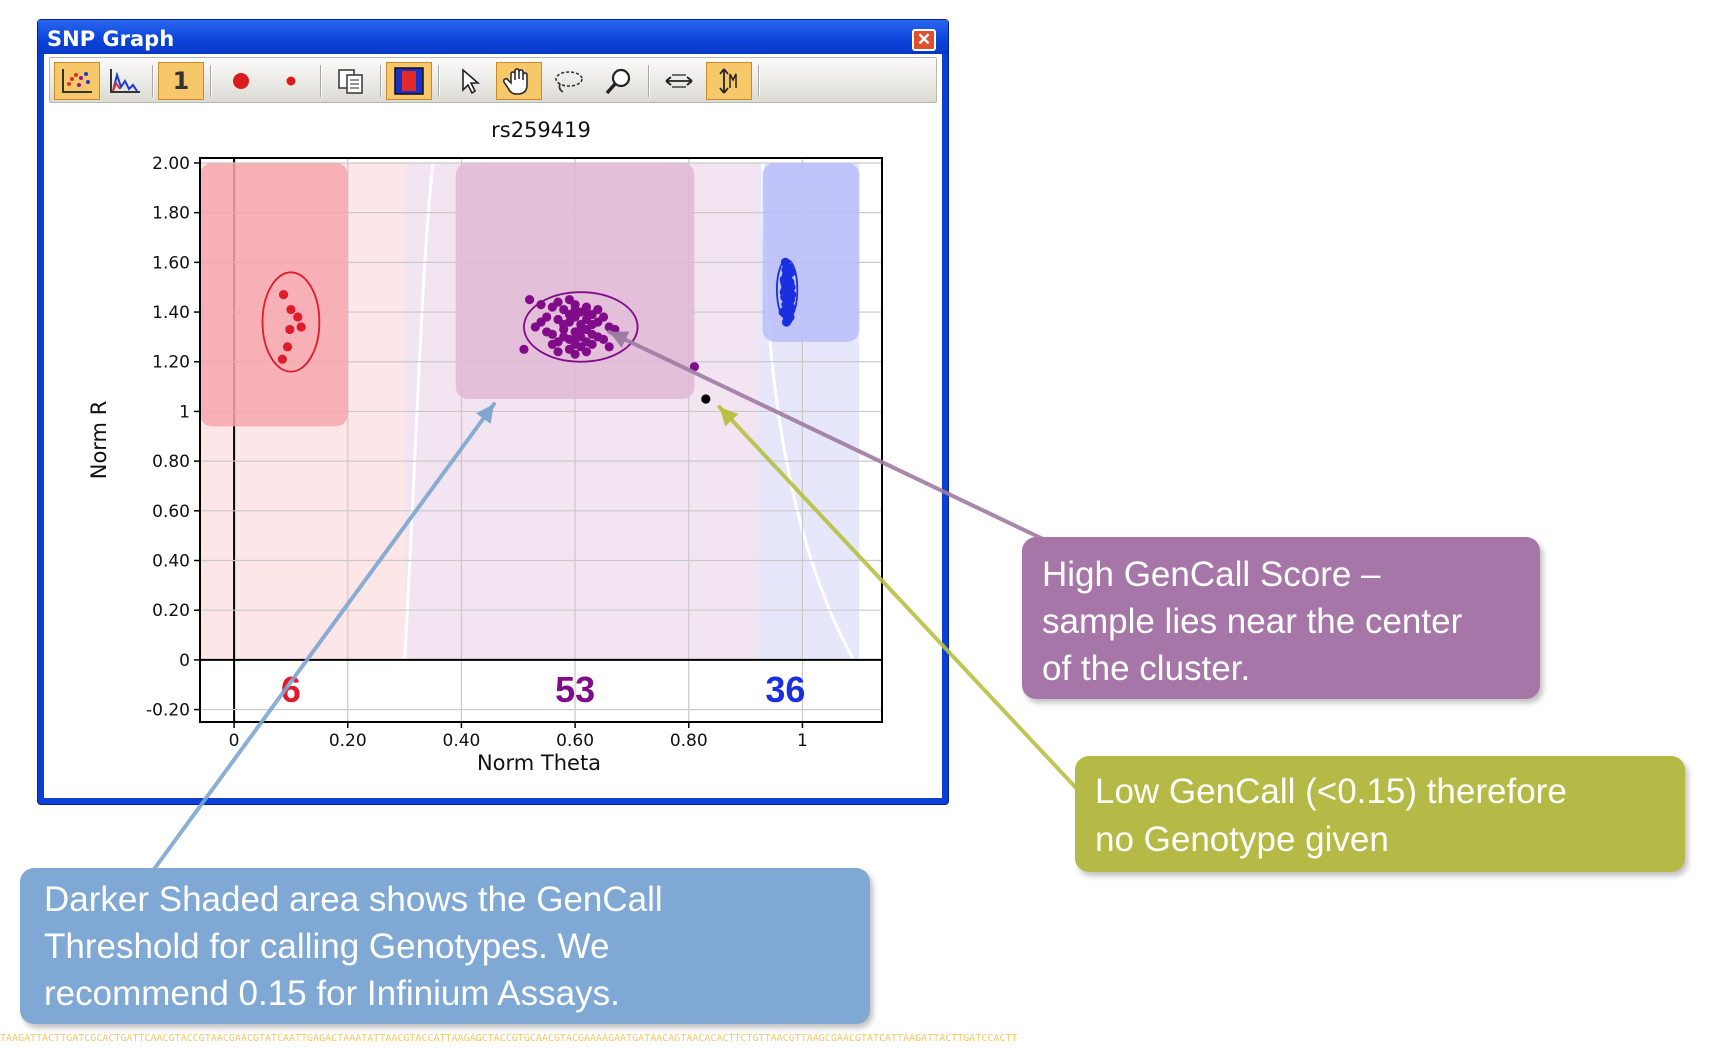  Describe the element at coordinates (619, 339) in the screenshot. I see `high-callout-arrow-head` at that location.